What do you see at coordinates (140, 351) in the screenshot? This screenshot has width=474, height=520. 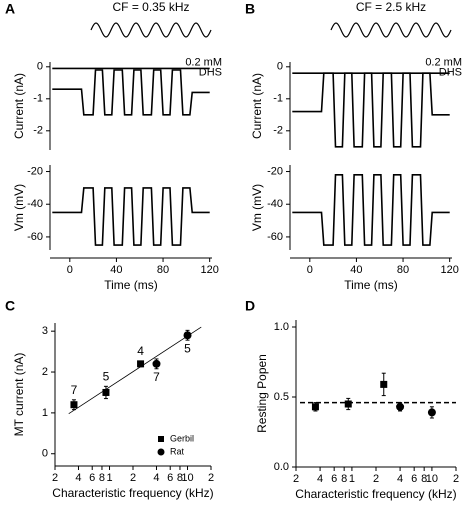 I see `n-label: 4` at bounding box center [140, 351].